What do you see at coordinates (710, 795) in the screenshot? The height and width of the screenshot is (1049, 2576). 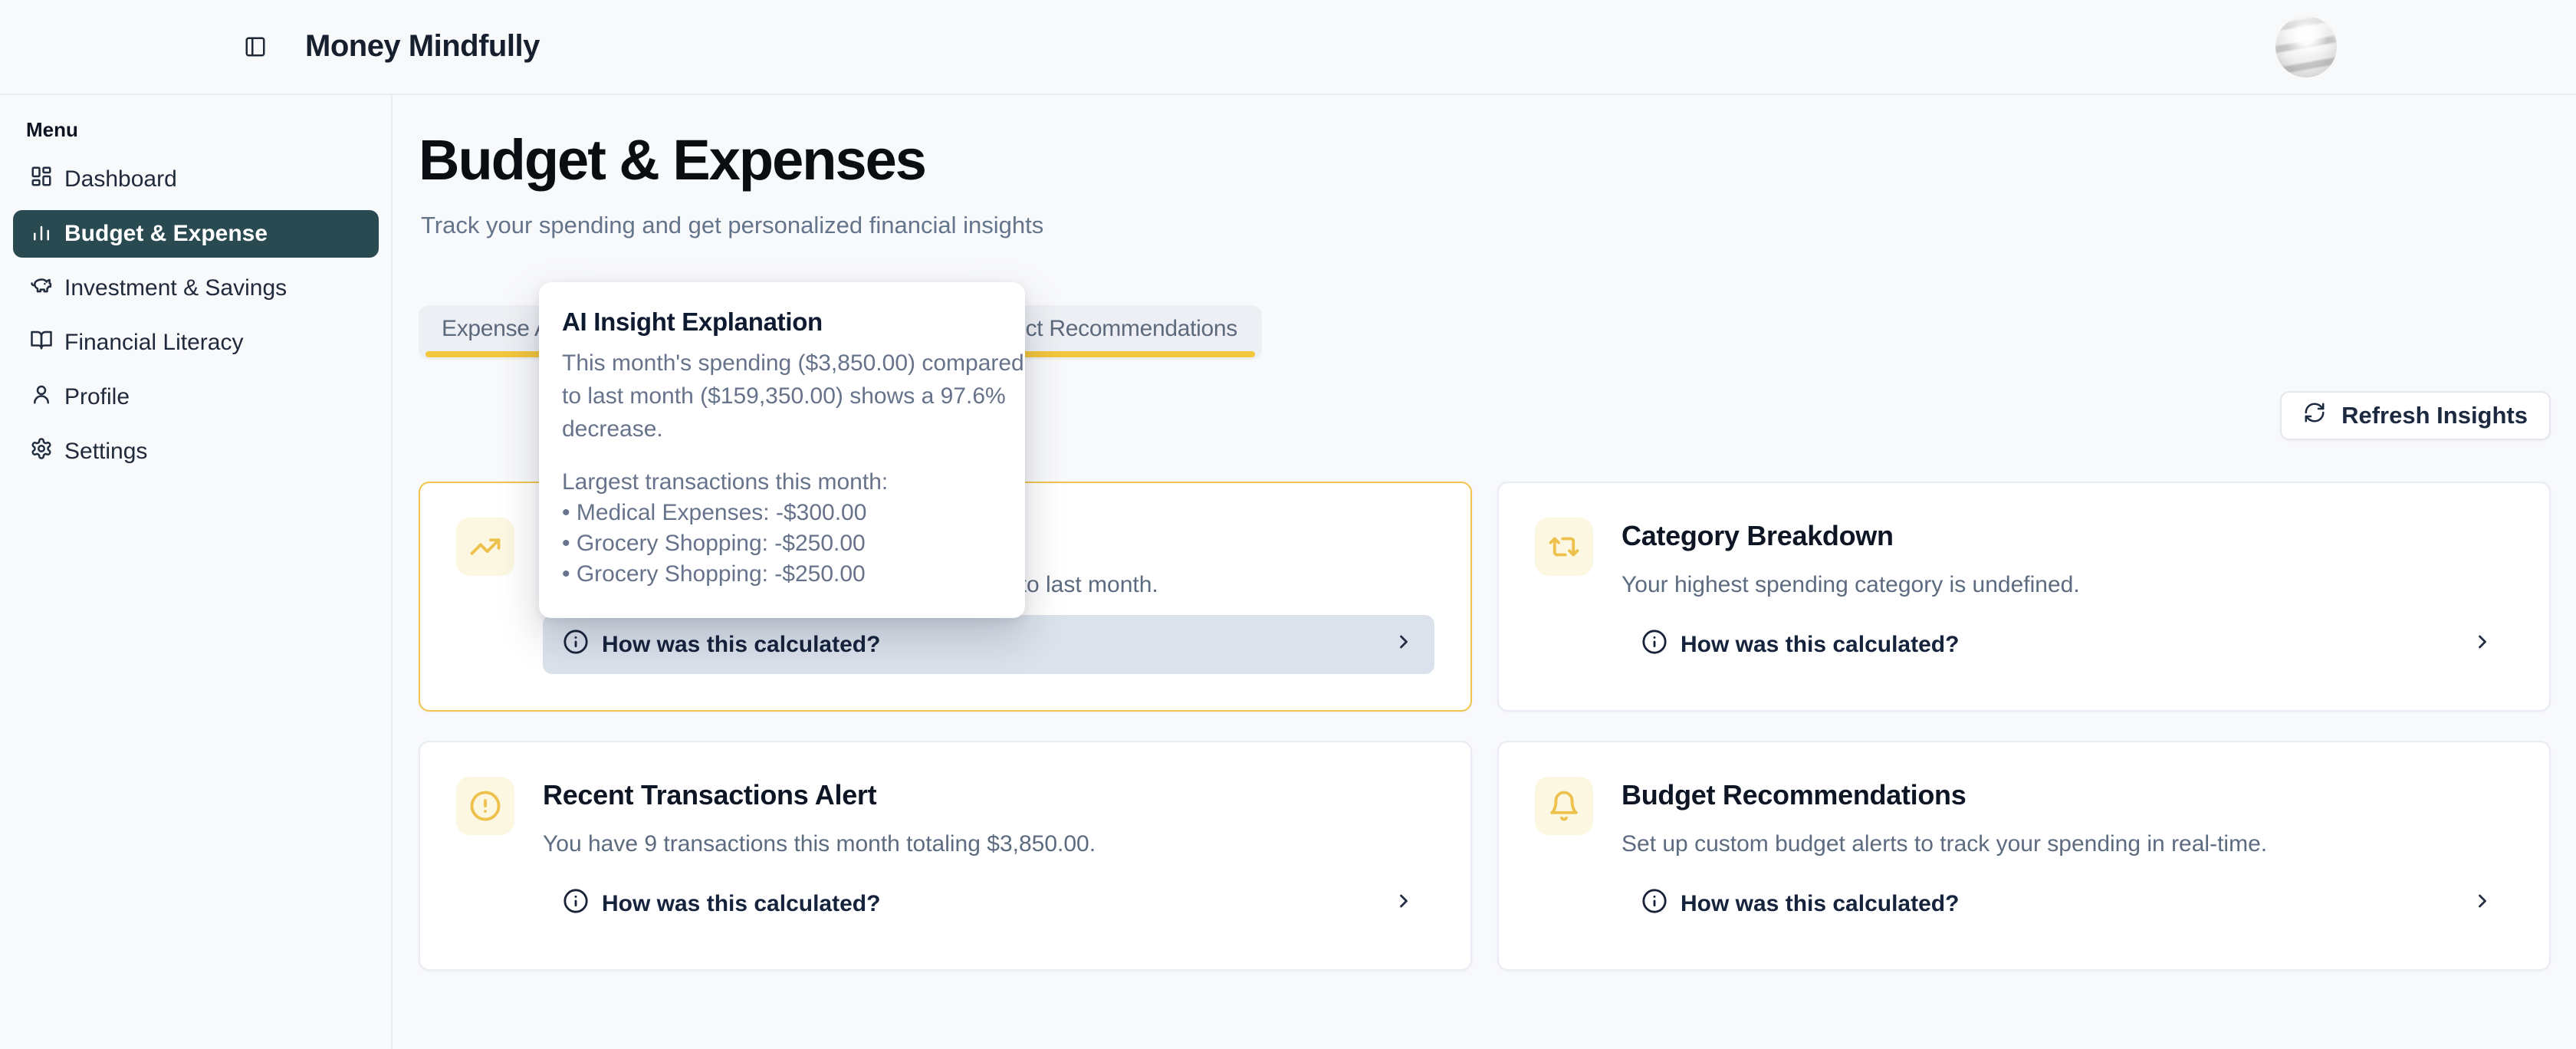 I see `card-title: Recent Transactions Alert` at bounding box center [710, 795].